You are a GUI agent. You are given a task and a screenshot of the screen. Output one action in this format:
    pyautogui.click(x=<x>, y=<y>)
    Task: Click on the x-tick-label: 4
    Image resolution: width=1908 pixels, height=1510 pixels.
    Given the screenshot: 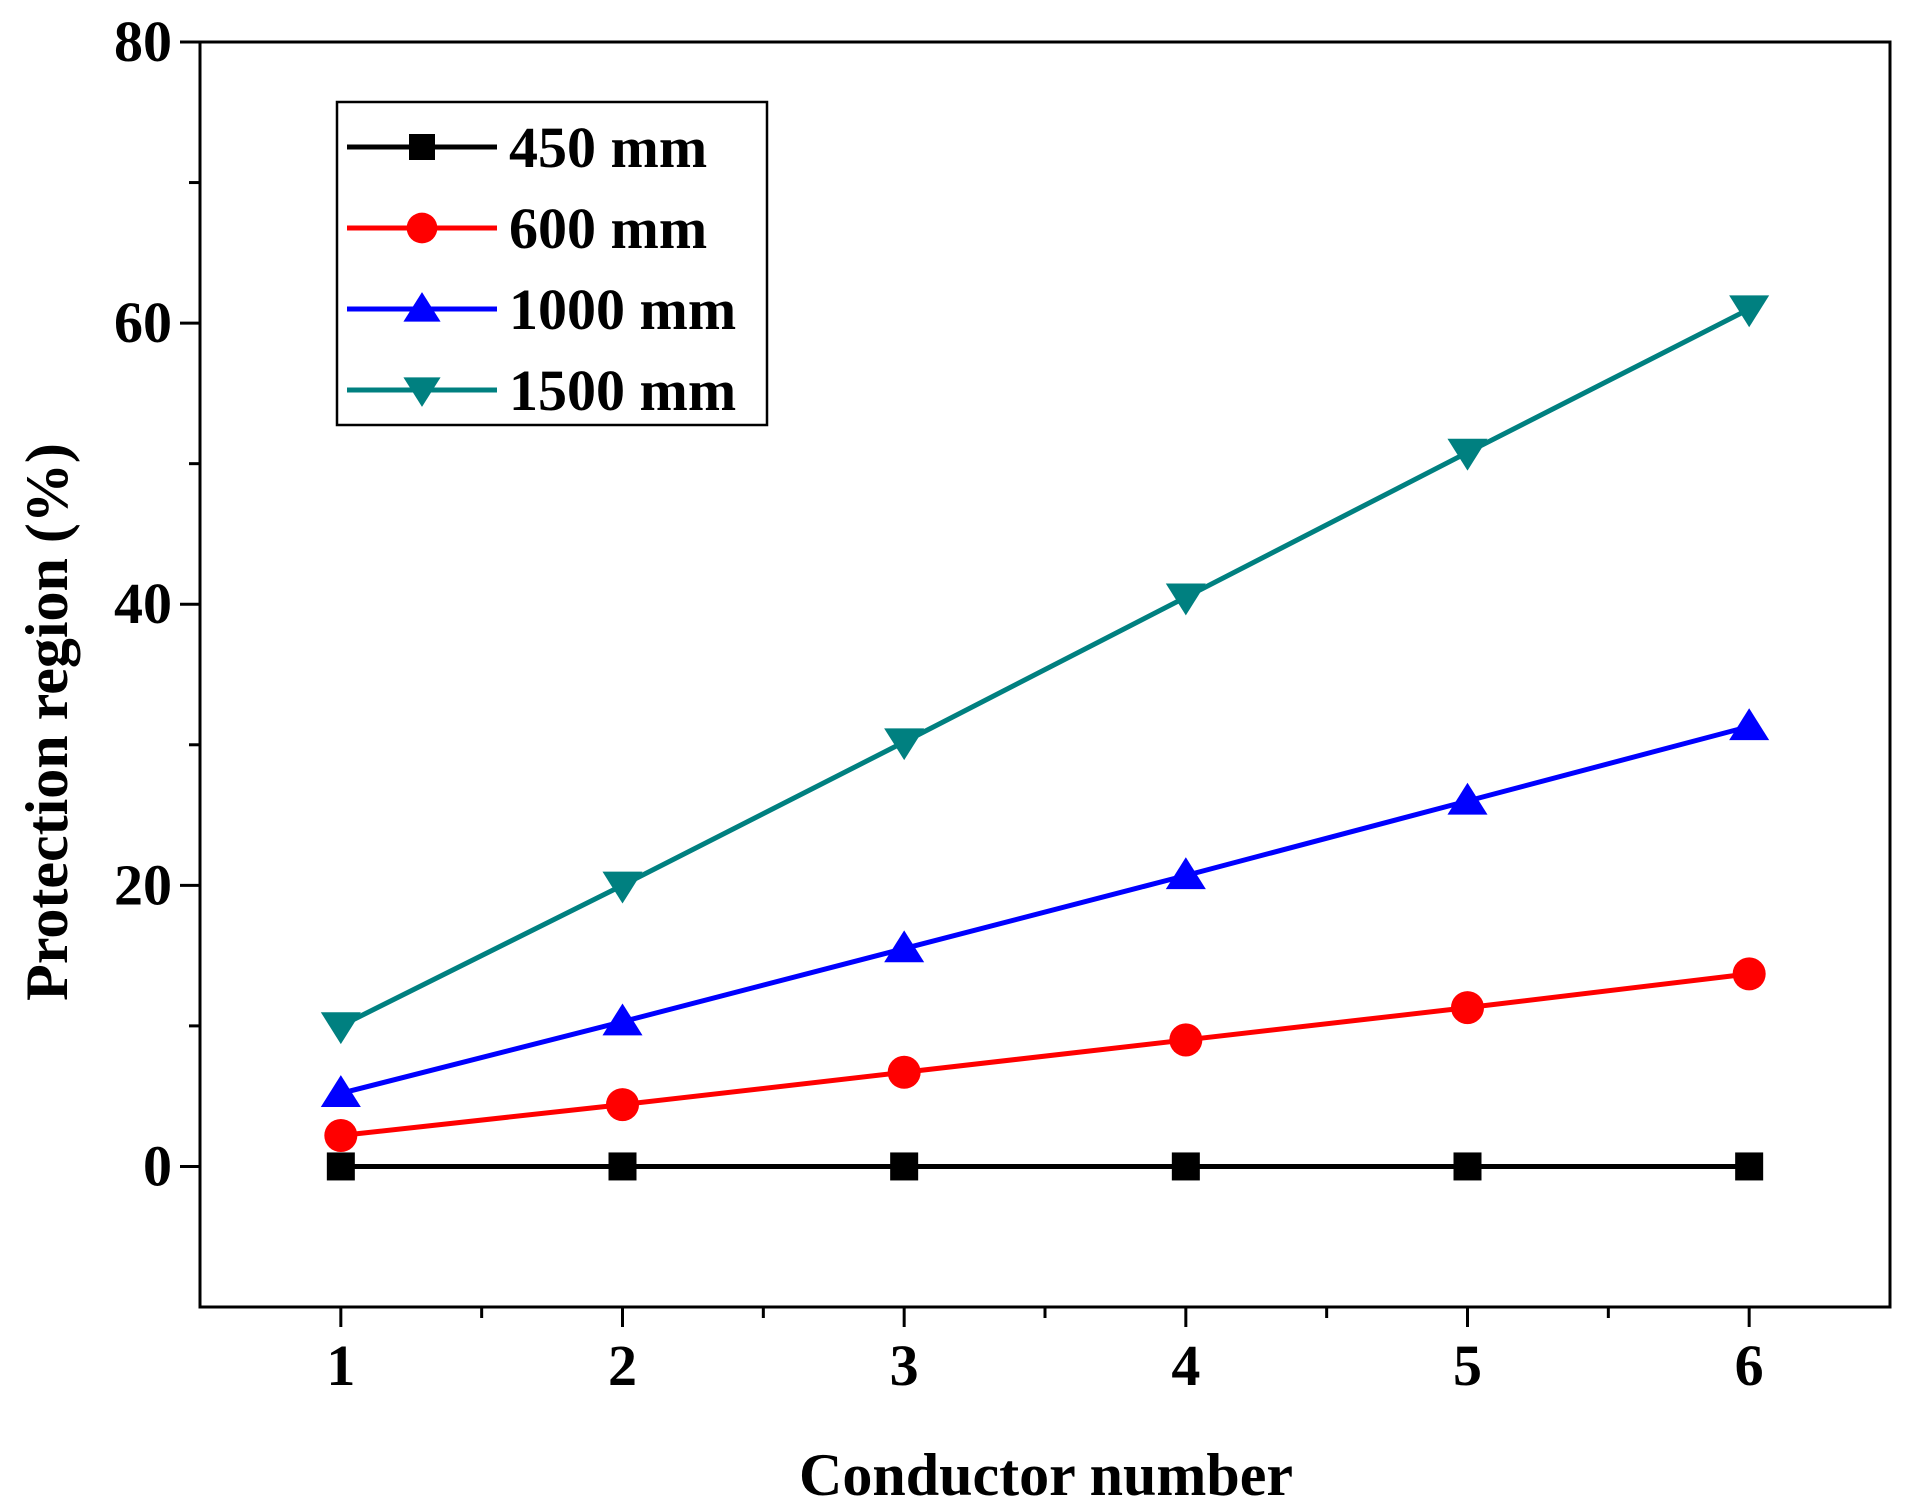 What is the action you would take?
    pyautogui.click(x=1185, y=1365)
    